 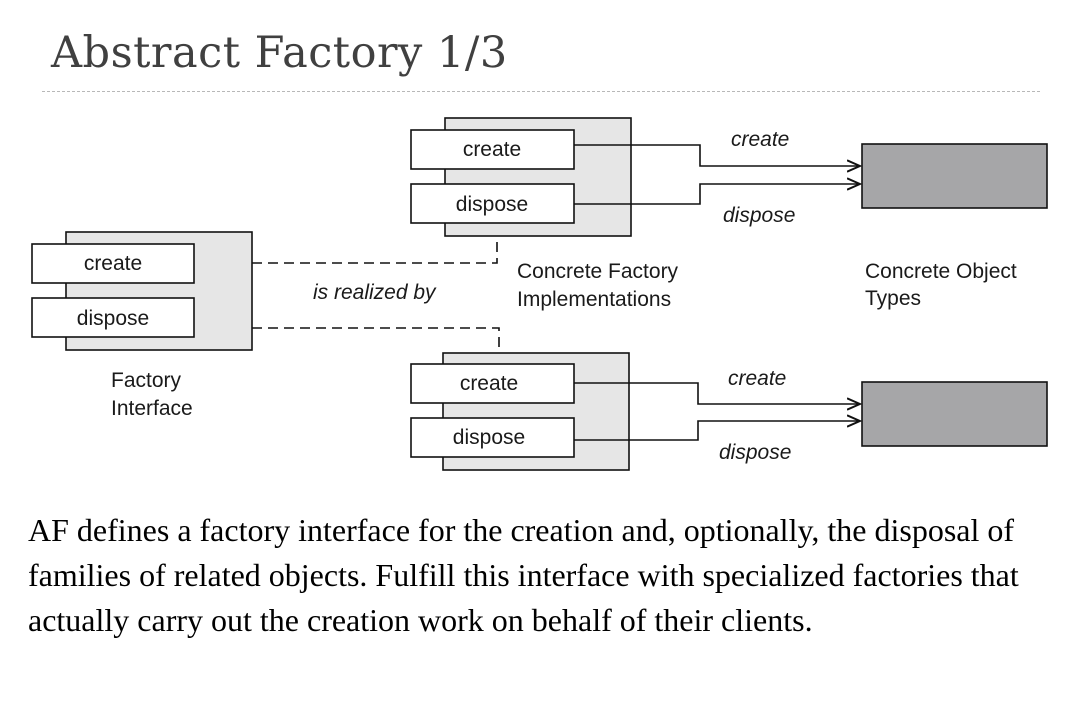 I want to click on factory-interface-create-box, so click(x=113, y=263).